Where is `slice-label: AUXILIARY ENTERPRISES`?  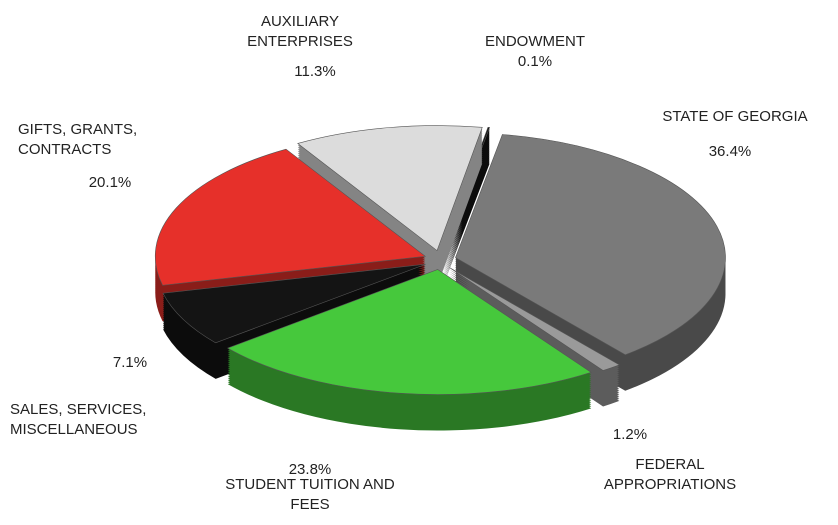
slice-label: AUXILIARY ENTERPRISES is located at coordinates (300, 31).